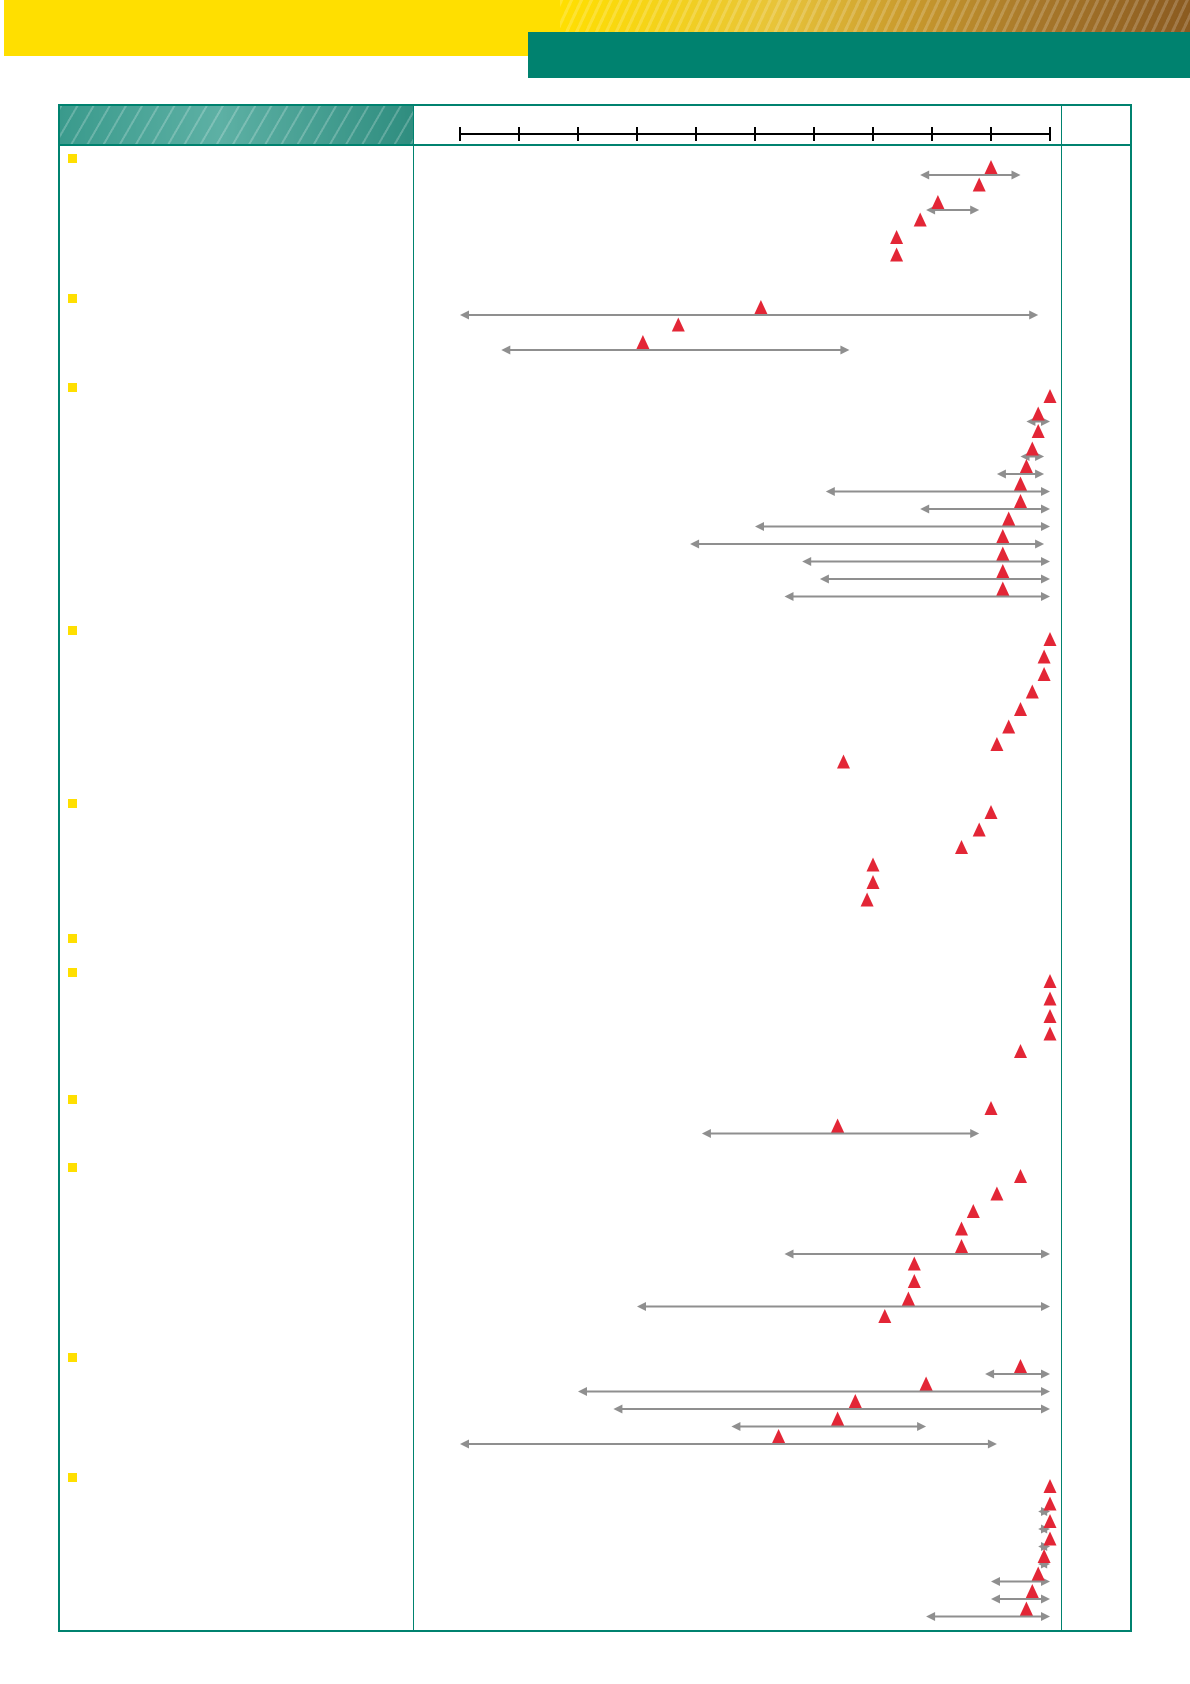 This screenshot has width=1190, height=1684. I want to click on header-decorative-image, so click(875, 18).